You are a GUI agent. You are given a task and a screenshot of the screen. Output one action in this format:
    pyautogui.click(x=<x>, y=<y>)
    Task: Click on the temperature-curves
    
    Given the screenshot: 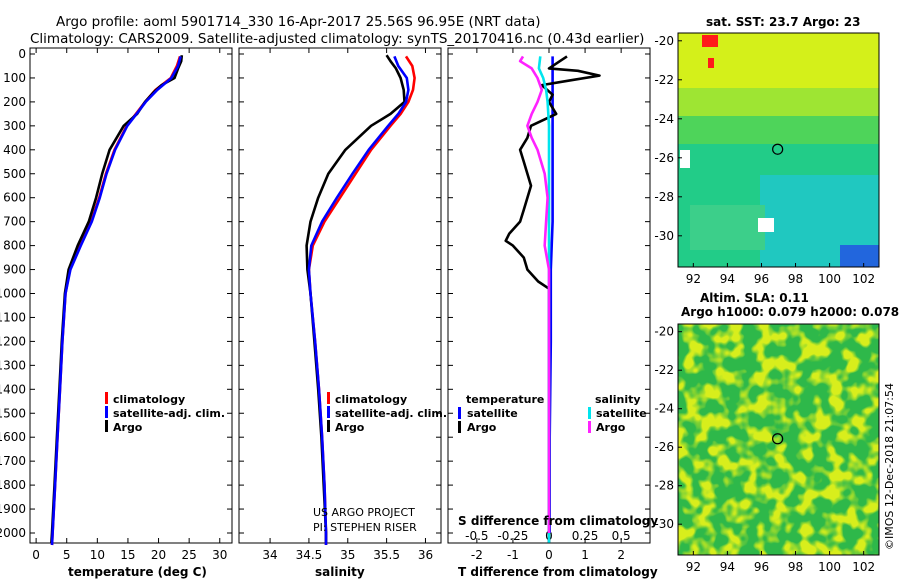 What is the action you would take?
    pyautogui.click(x=117, y=300)
    